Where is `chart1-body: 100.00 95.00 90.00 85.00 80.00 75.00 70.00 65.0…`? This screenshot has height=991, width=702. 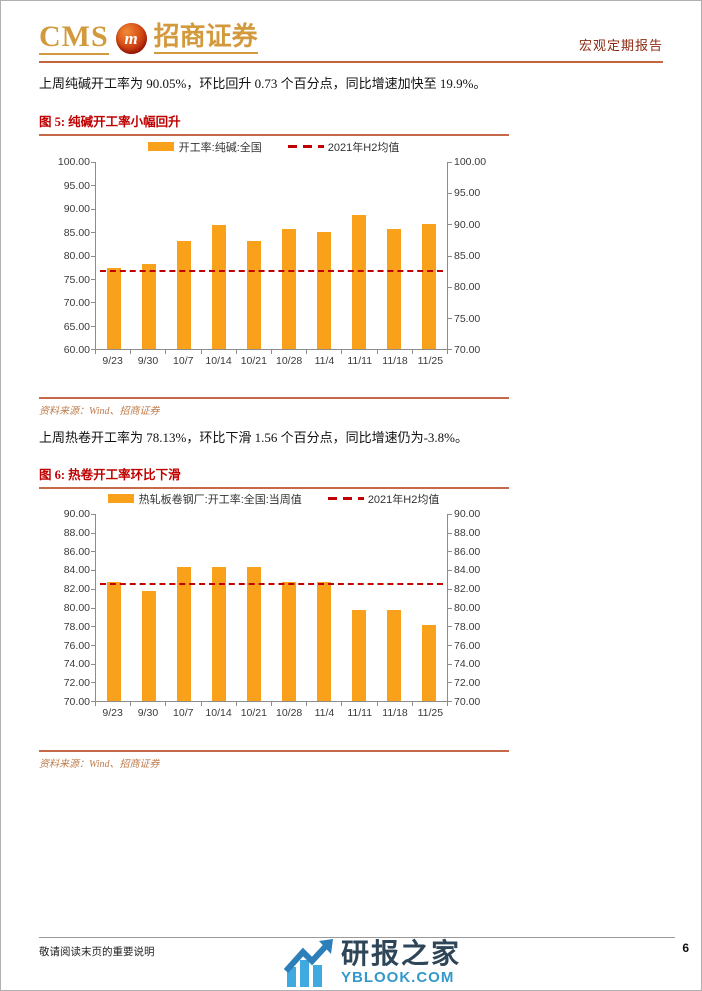
chart1-body: 100.00 95.00 90.00 85.00 80.00 75.00 70.00 65.0… is located at coordinates (273, 261).